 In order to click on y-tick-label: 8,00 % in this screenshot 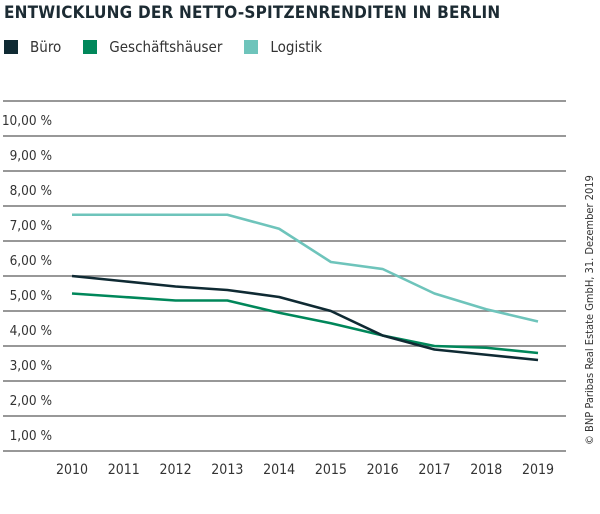, I will do `click(31, 191)`.